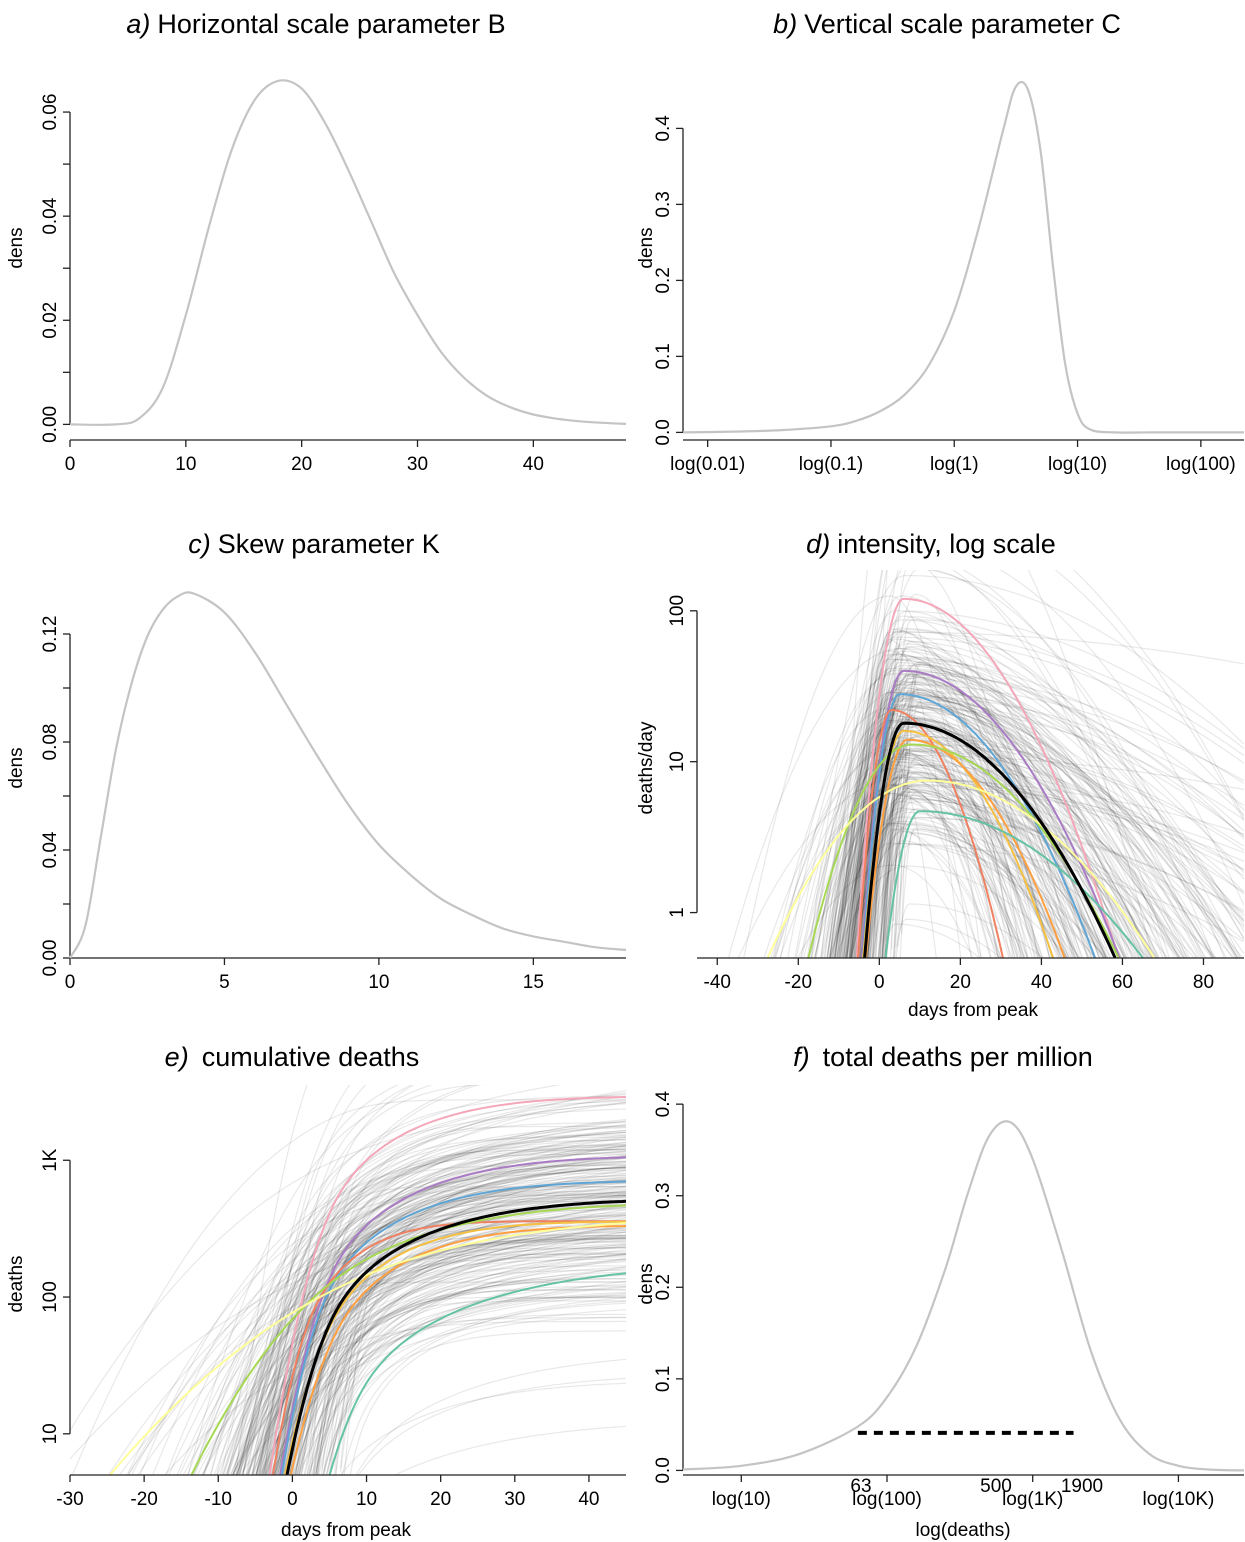  Describe the element at coordinates (50, 424) in the screenshot. I see `panel-a-ytick-label: 0.00` at that location.